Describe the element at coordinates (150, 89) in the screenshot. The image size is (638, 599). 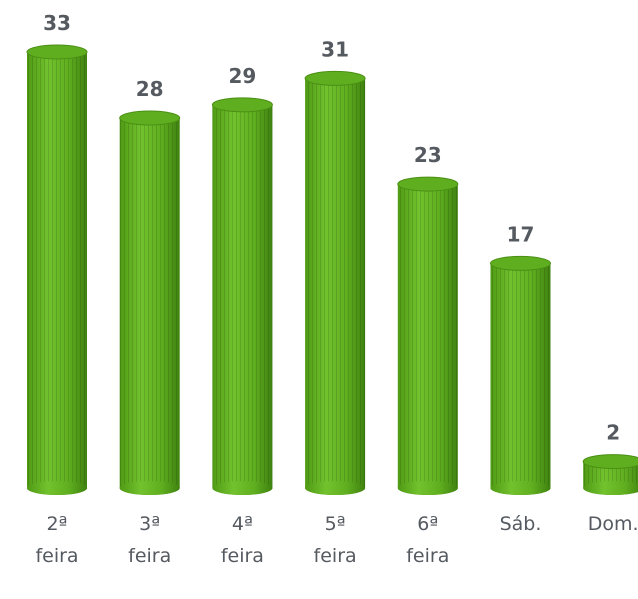
I see `value-label: 28` at that location.